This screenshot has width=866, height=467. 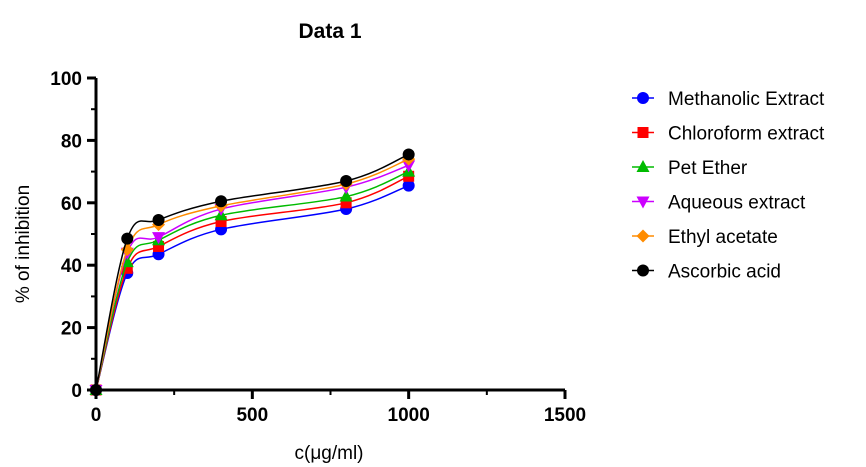 What do you see at coordinates (66, 79) in the screenshot?
I see `y-tick-label: 100` at bounding box center [66, 79].